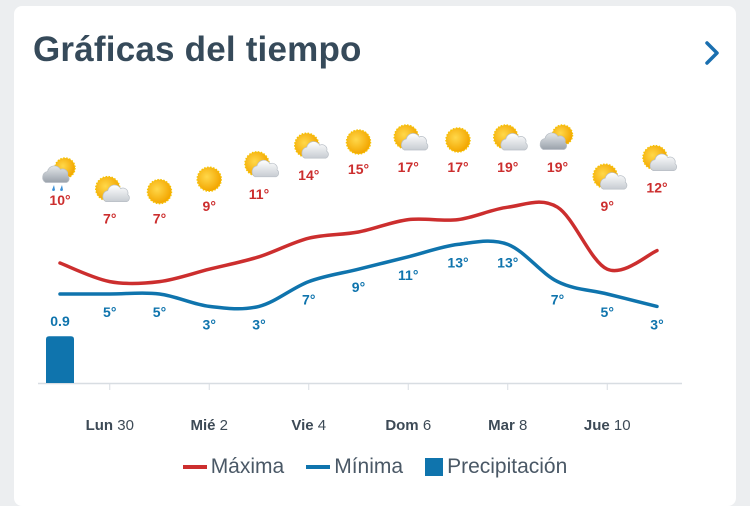  Describe the element at coordinates (712, 53) in the screenshot. I see `chevron-right-icon` at that location.